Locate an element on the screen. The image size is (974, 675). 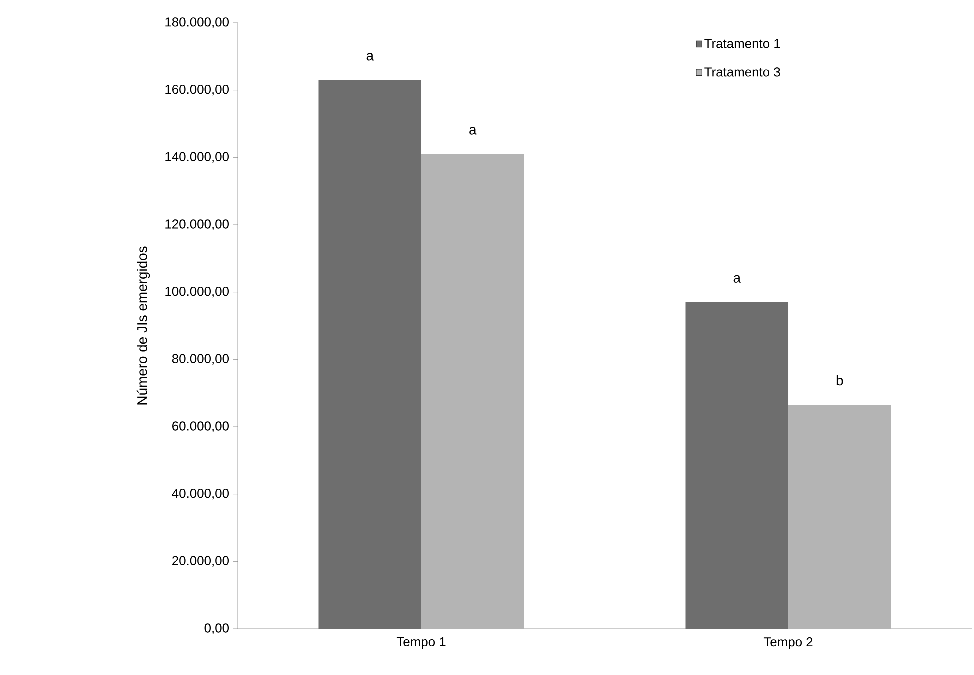
annotation: b is located at coordinates (840, 380).